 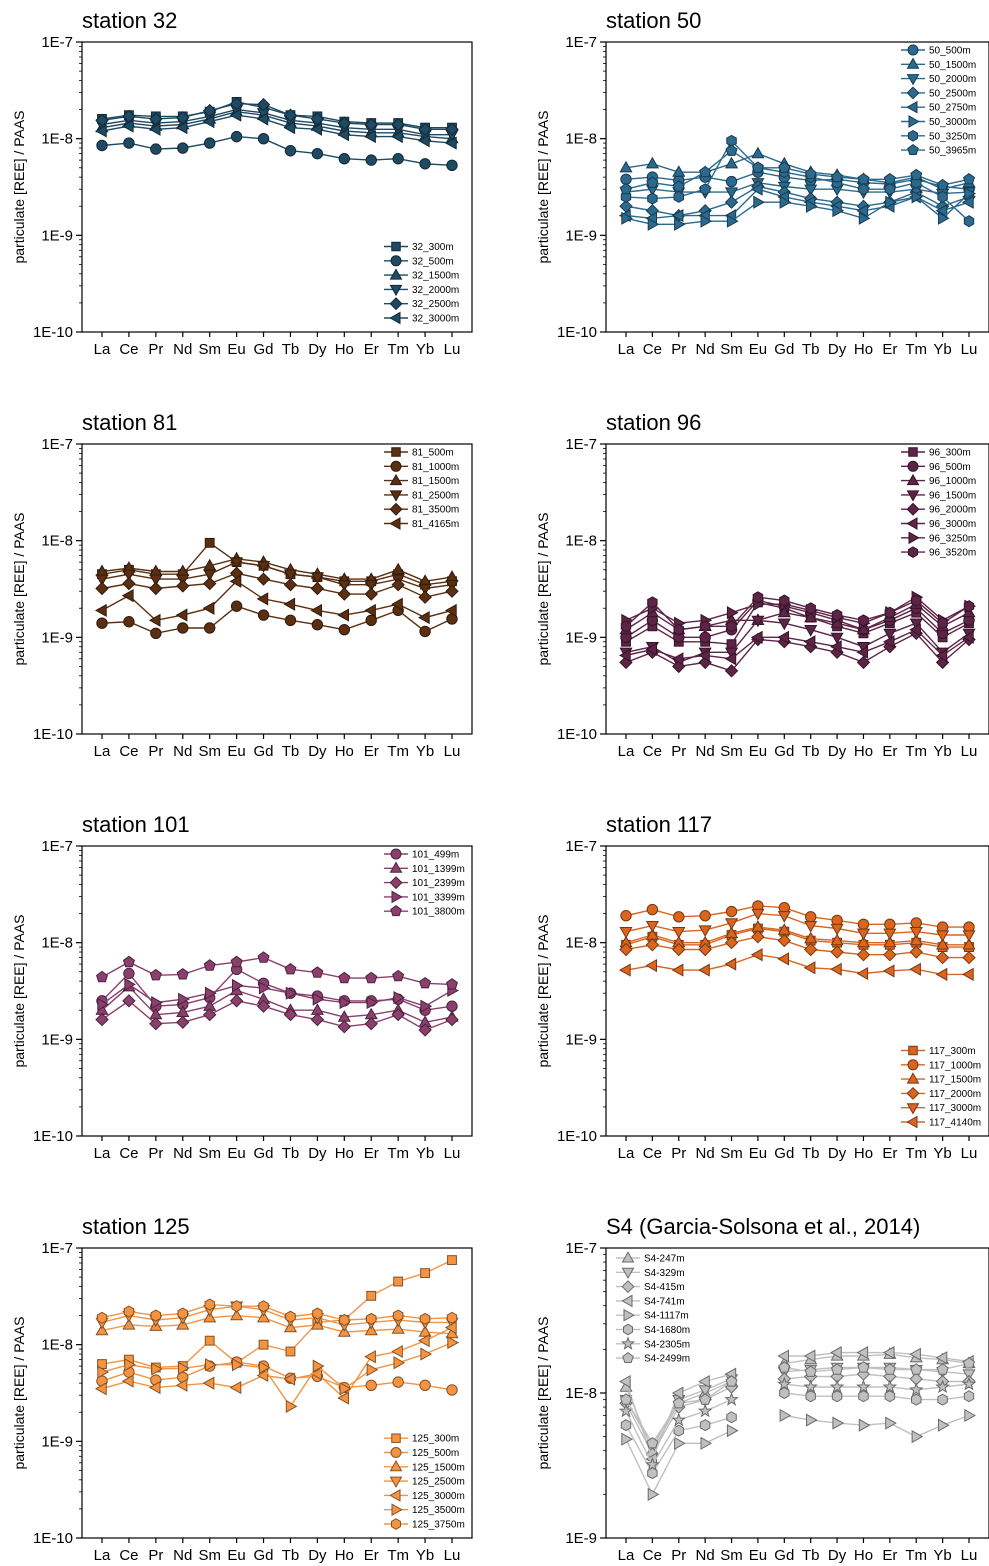 What do you see at coordinates (543, 186) in the screenshot?
I see `y-axis-label: particulate [REE] / PAAS` at bounding box center [543, 186].